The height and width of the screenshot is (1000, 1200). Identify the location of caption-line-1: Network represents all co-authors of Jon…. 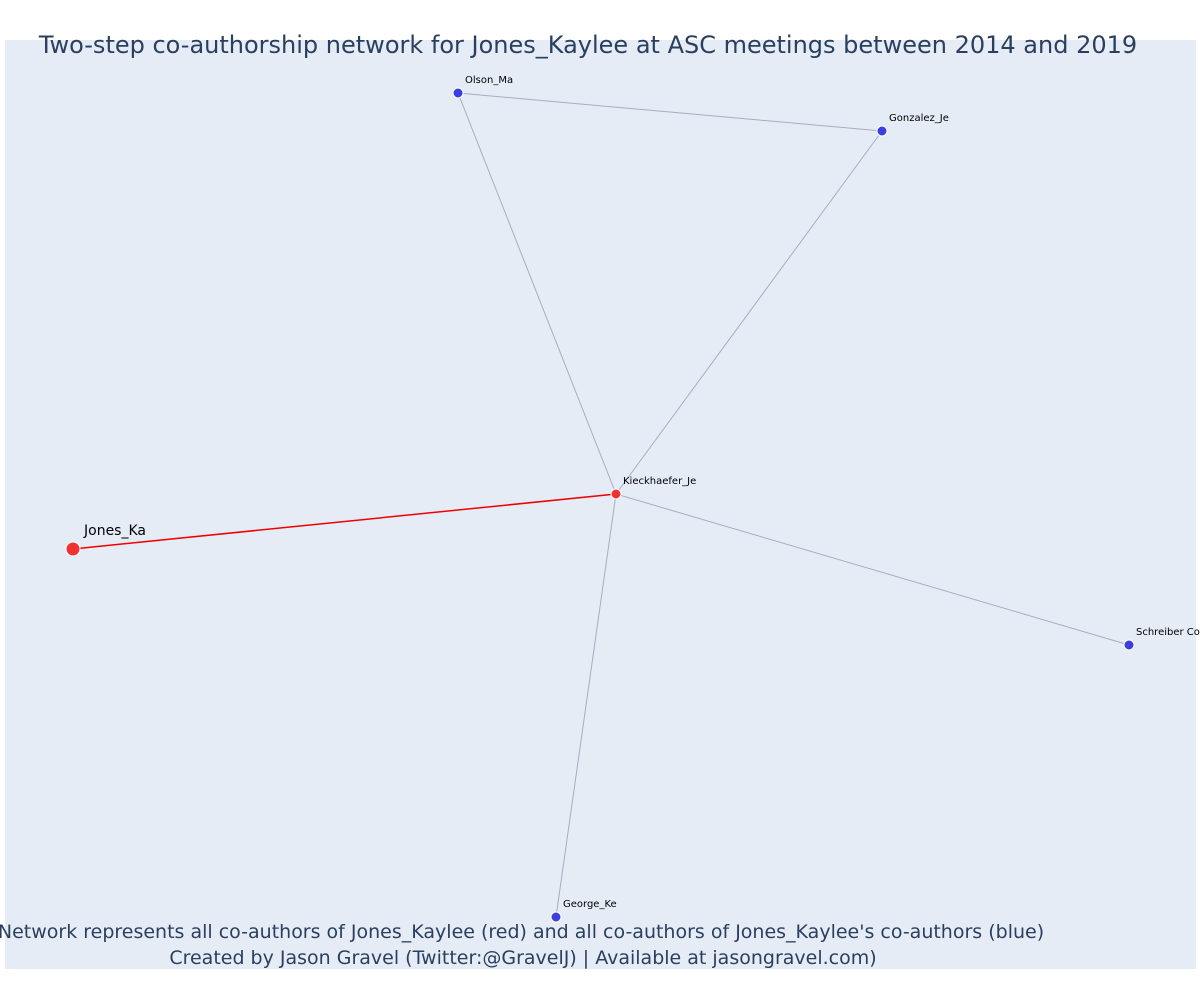
(522, 932).